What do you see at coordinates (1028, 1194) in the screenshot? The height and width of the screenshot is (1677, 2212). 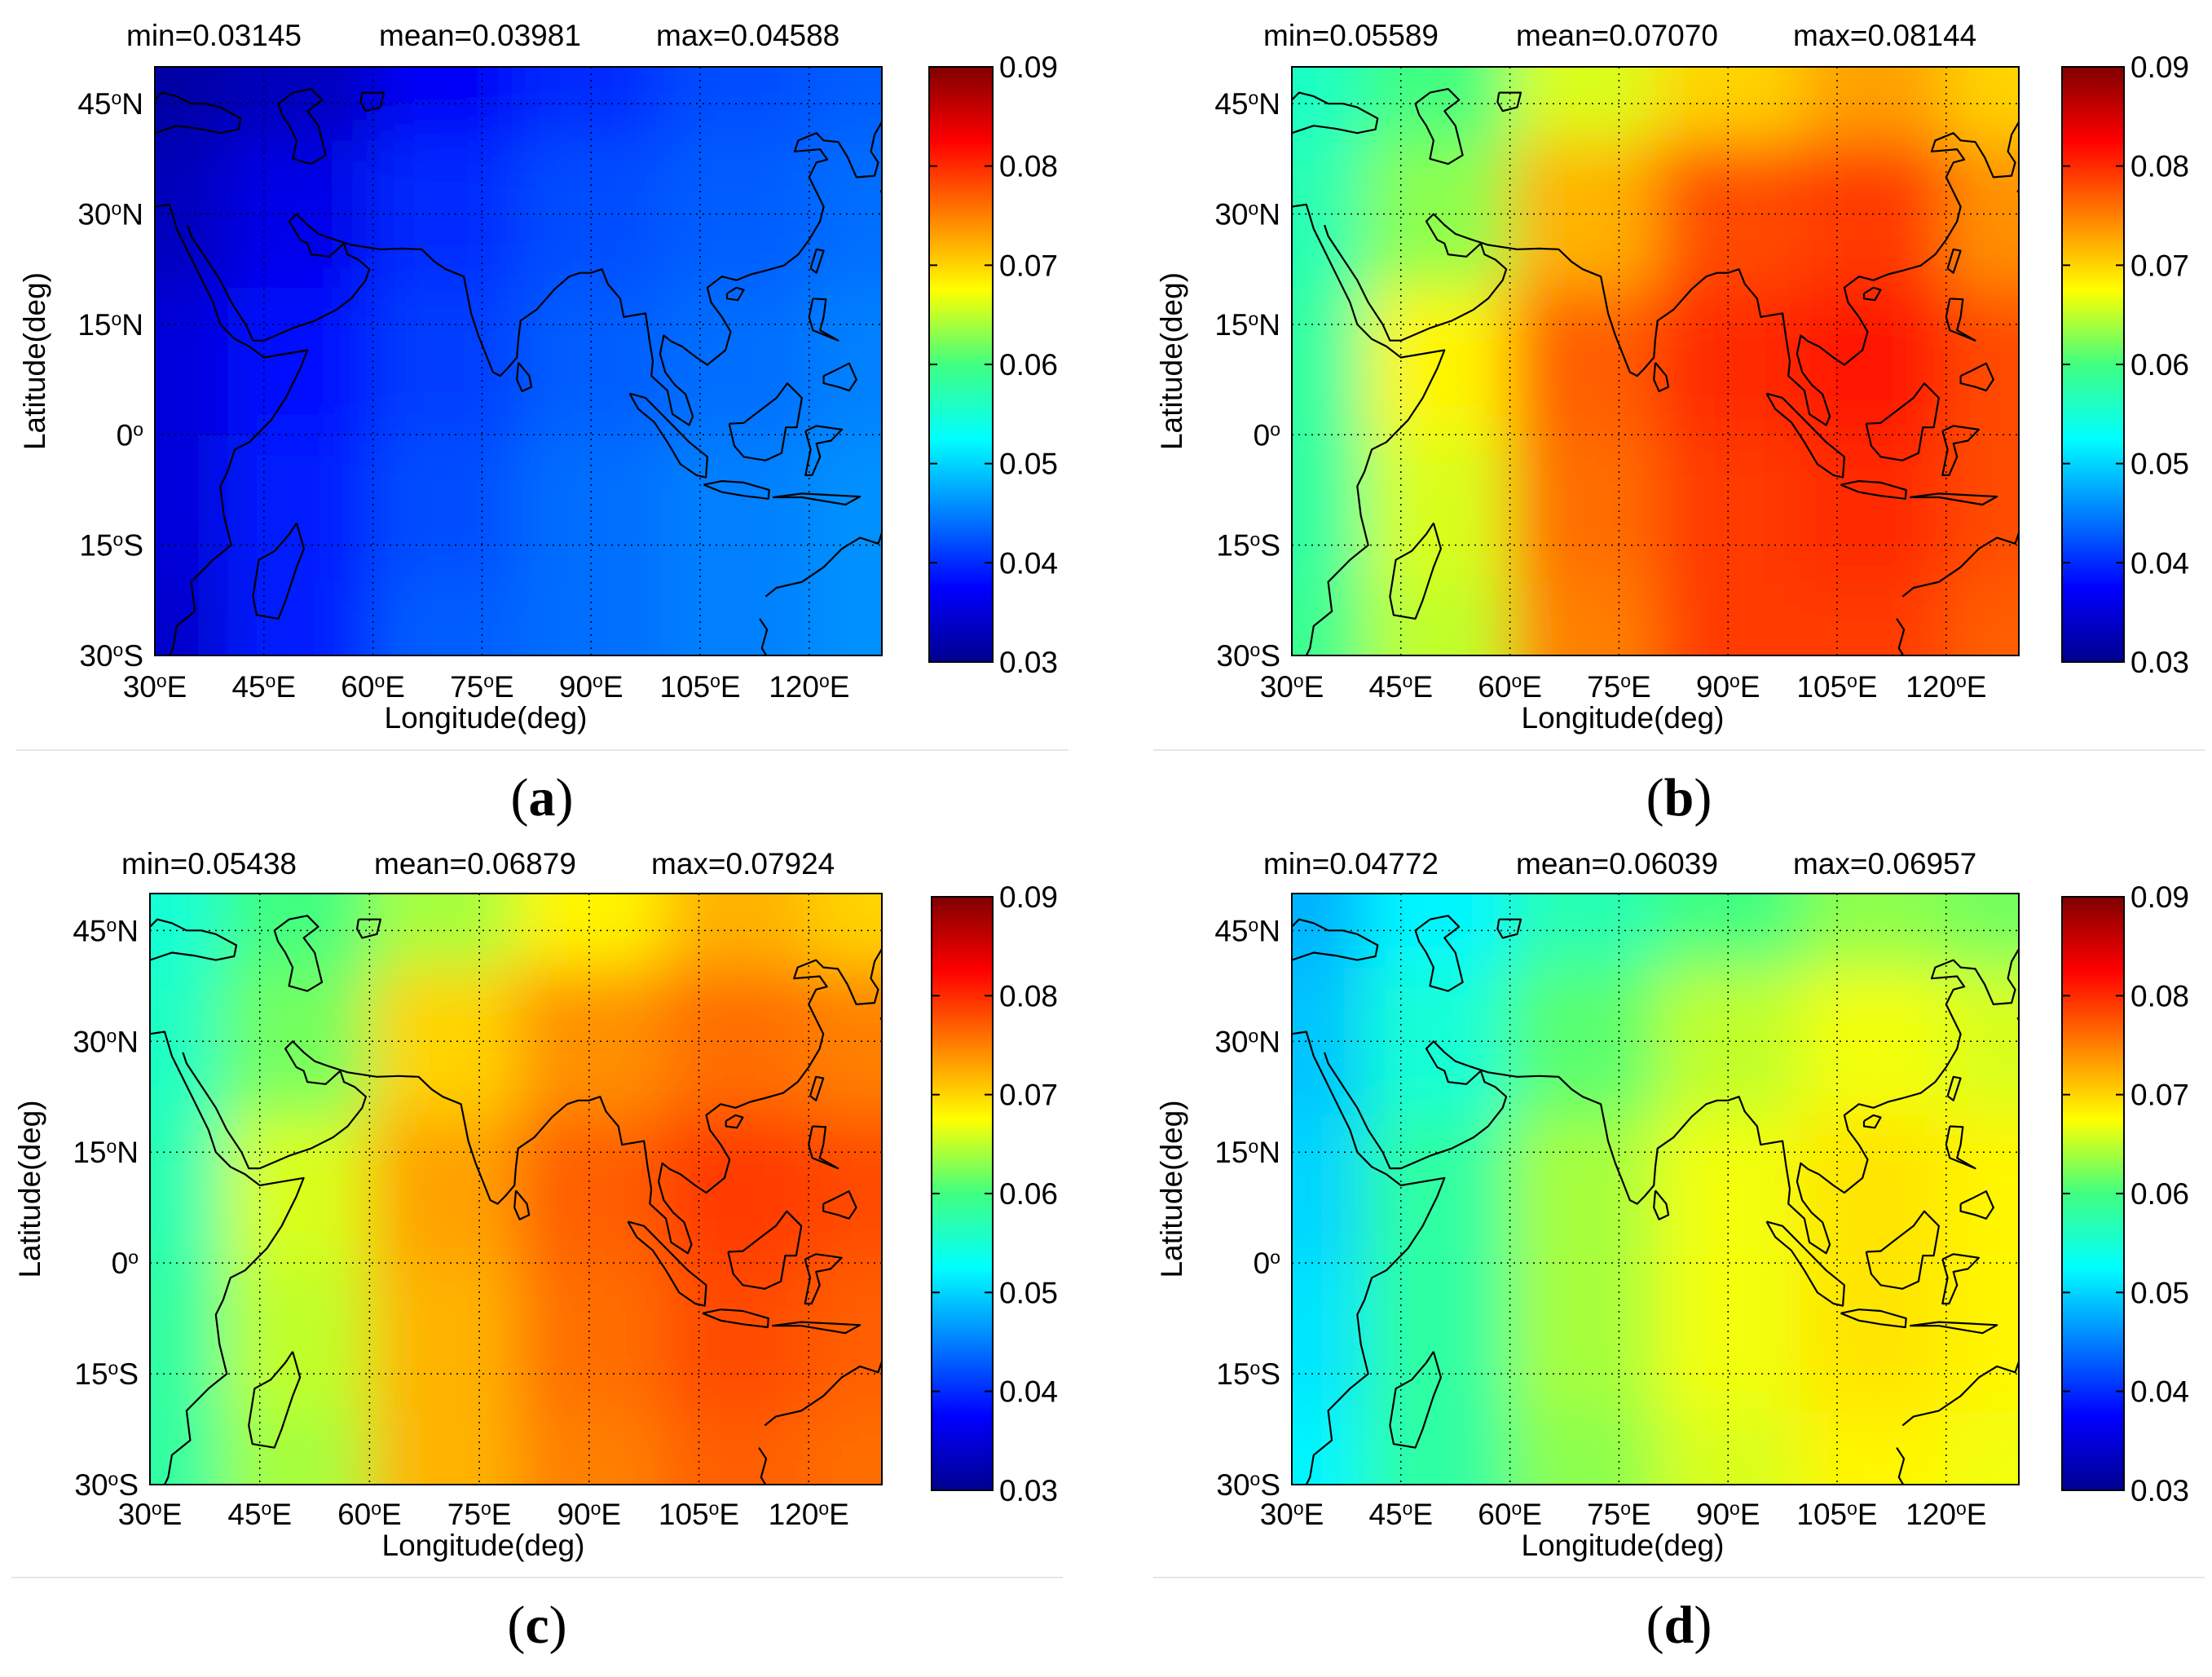 I see `colorbar-tick-label: 0.06` at bounding box center [1028, 1194].